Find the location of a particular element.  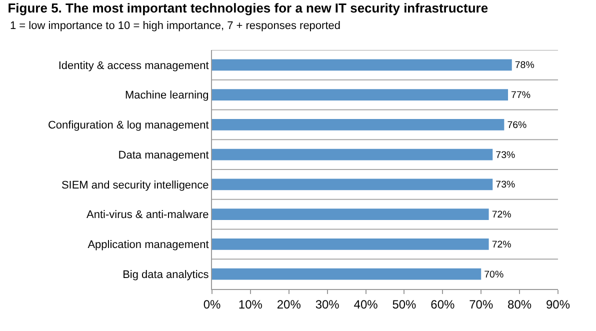

data-label: 77% is located at coordinates (521, 96).